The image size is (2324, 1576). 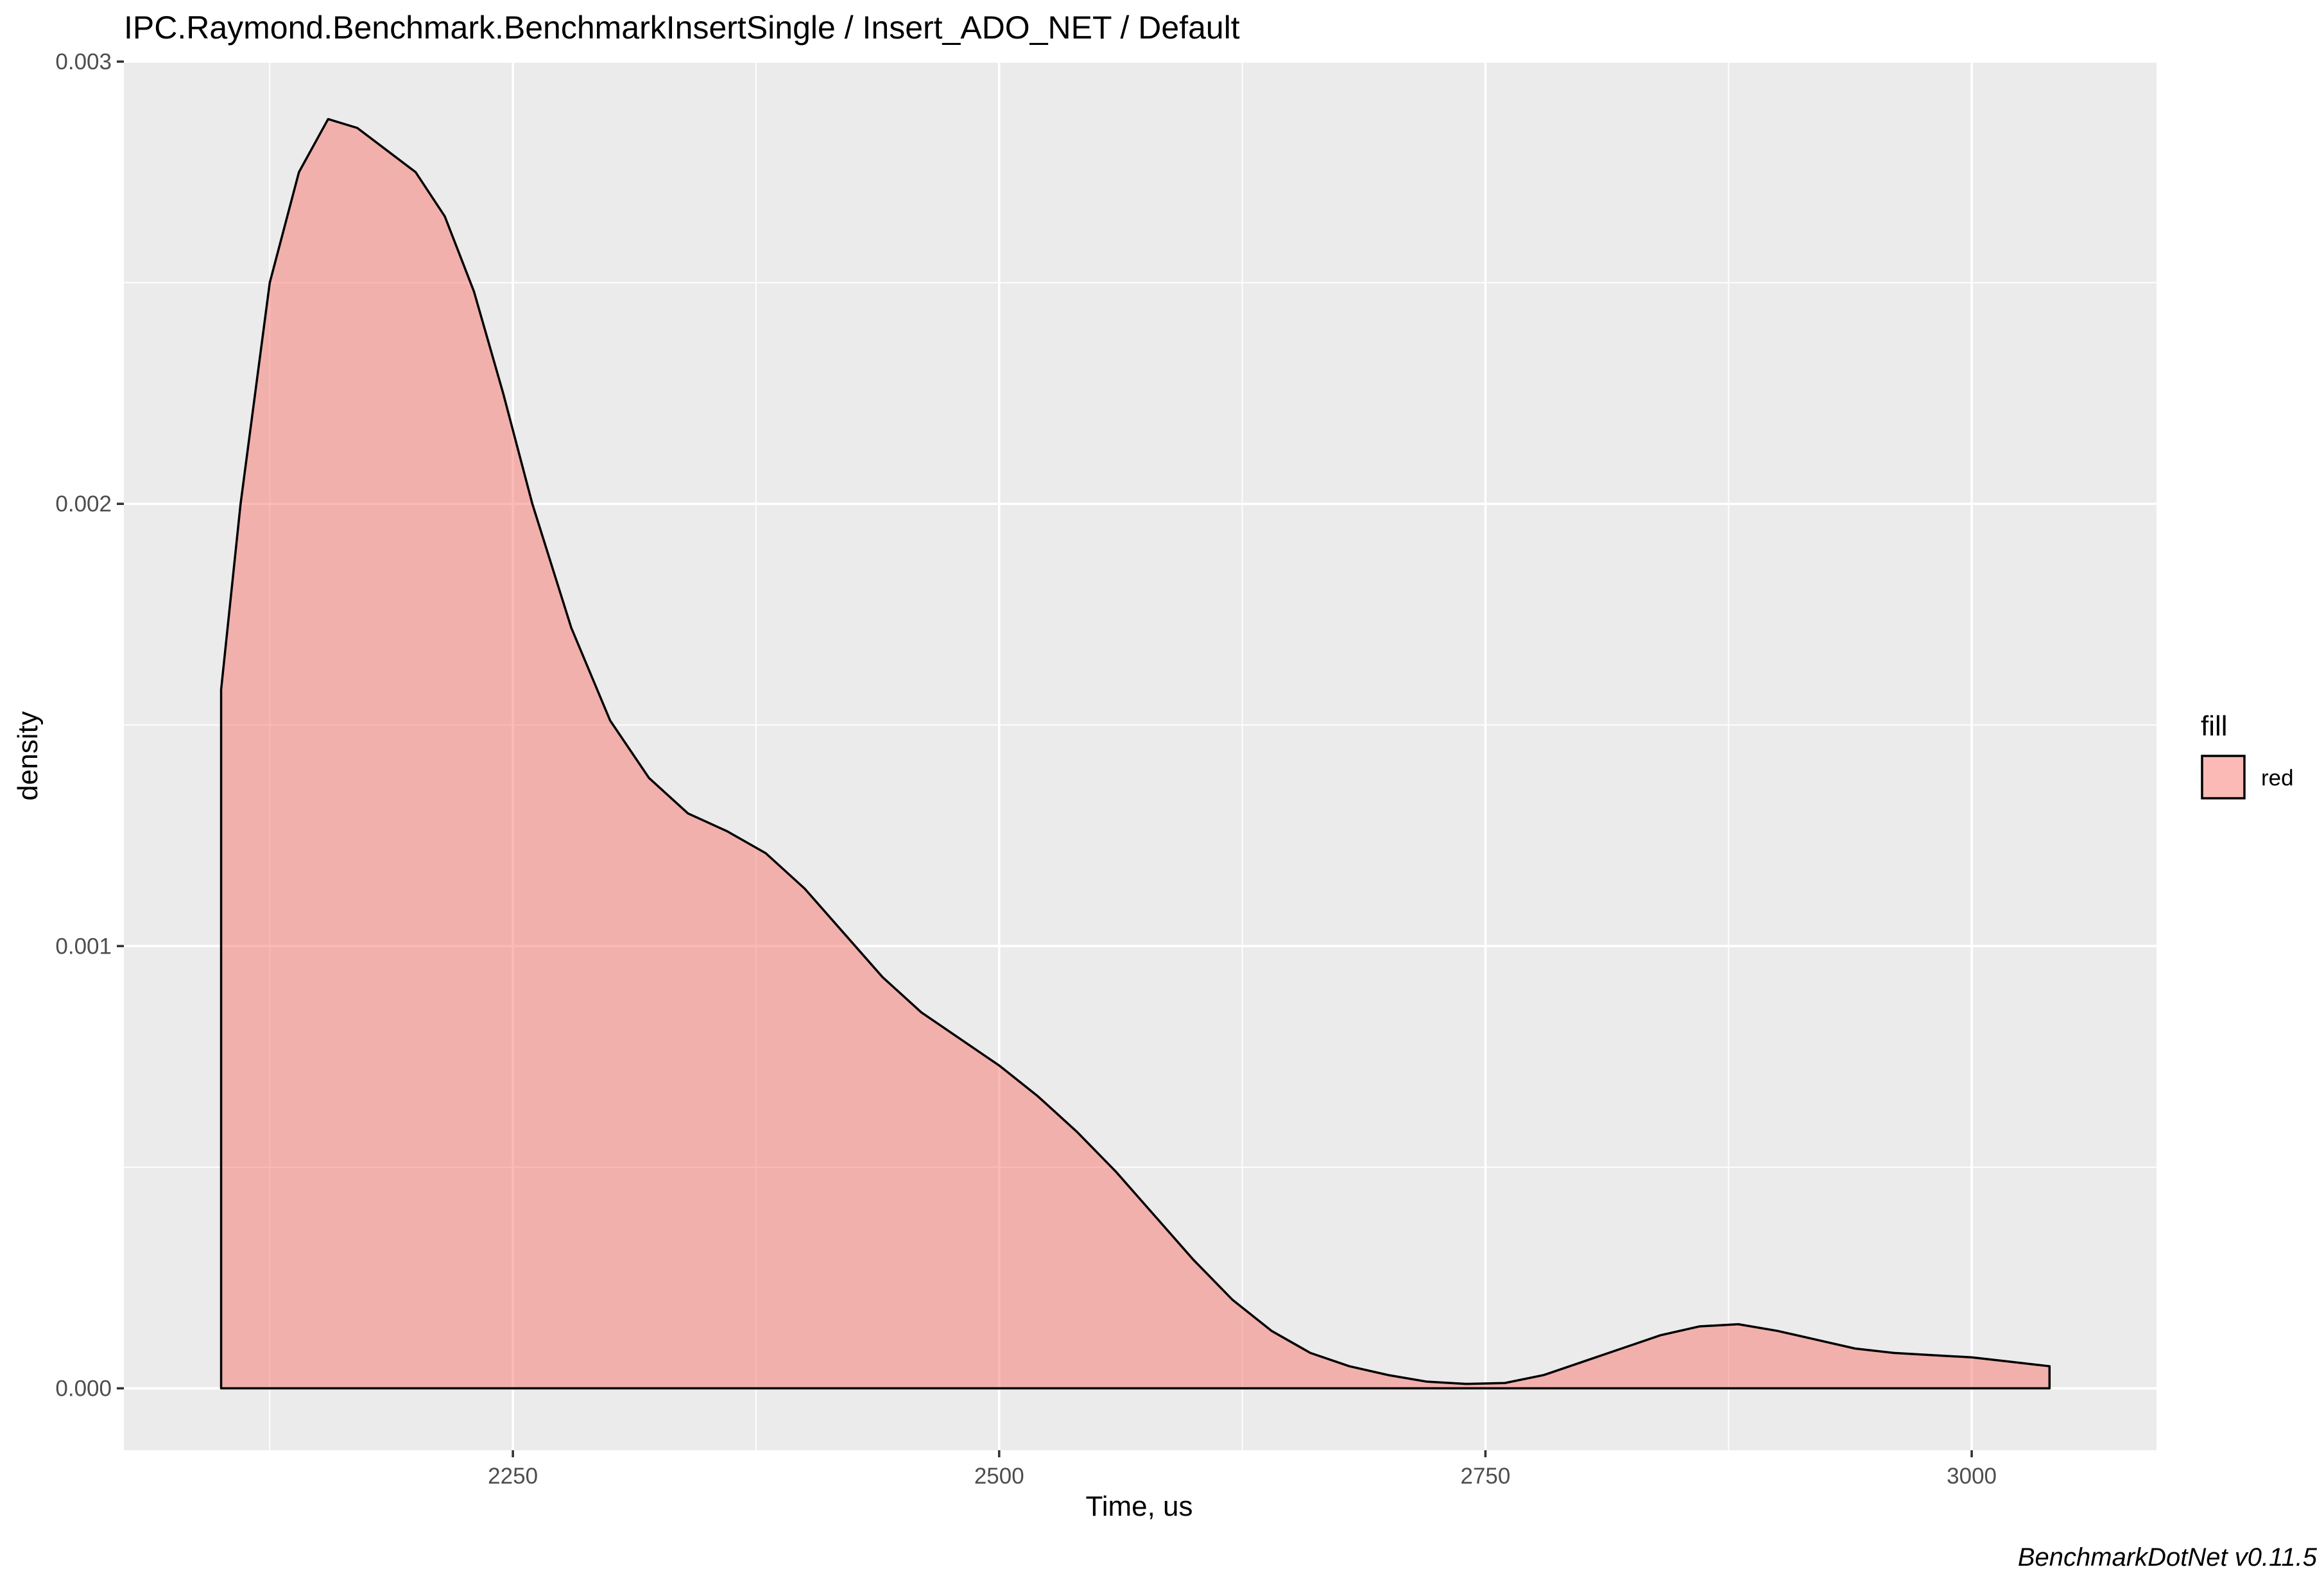 I want to click on x-tick-label: 3000, so click(x=1972, y=1476).